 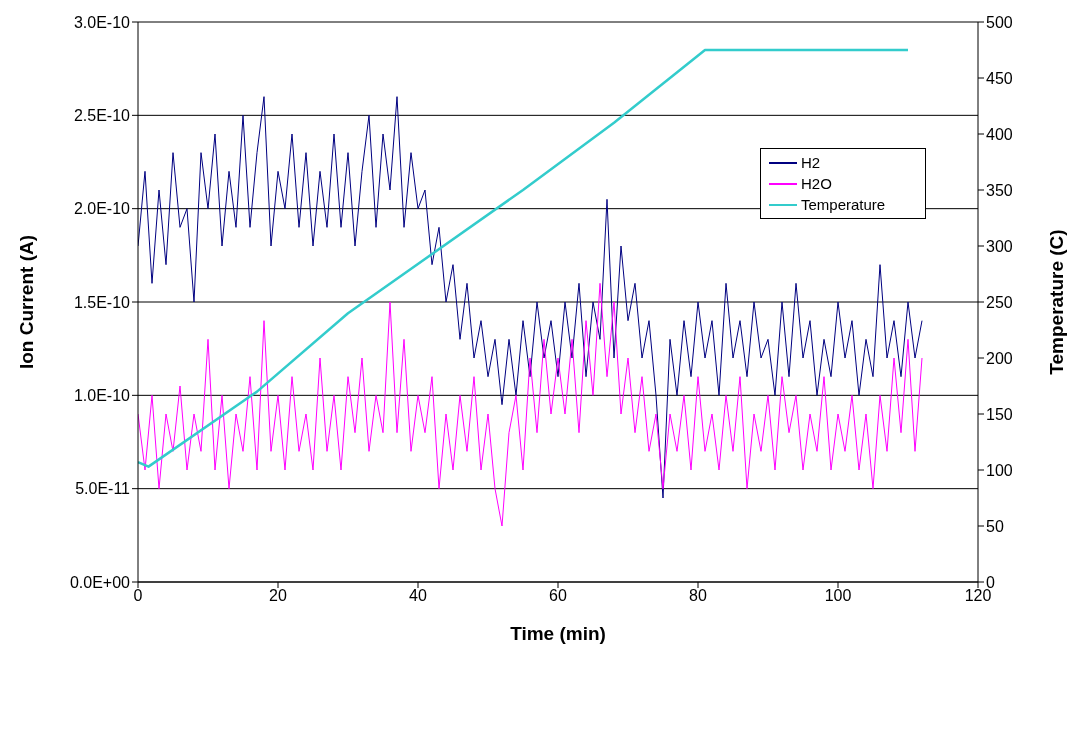 I want to click on y-tick-label: 2.0E-10, so click(x=102, y=209).